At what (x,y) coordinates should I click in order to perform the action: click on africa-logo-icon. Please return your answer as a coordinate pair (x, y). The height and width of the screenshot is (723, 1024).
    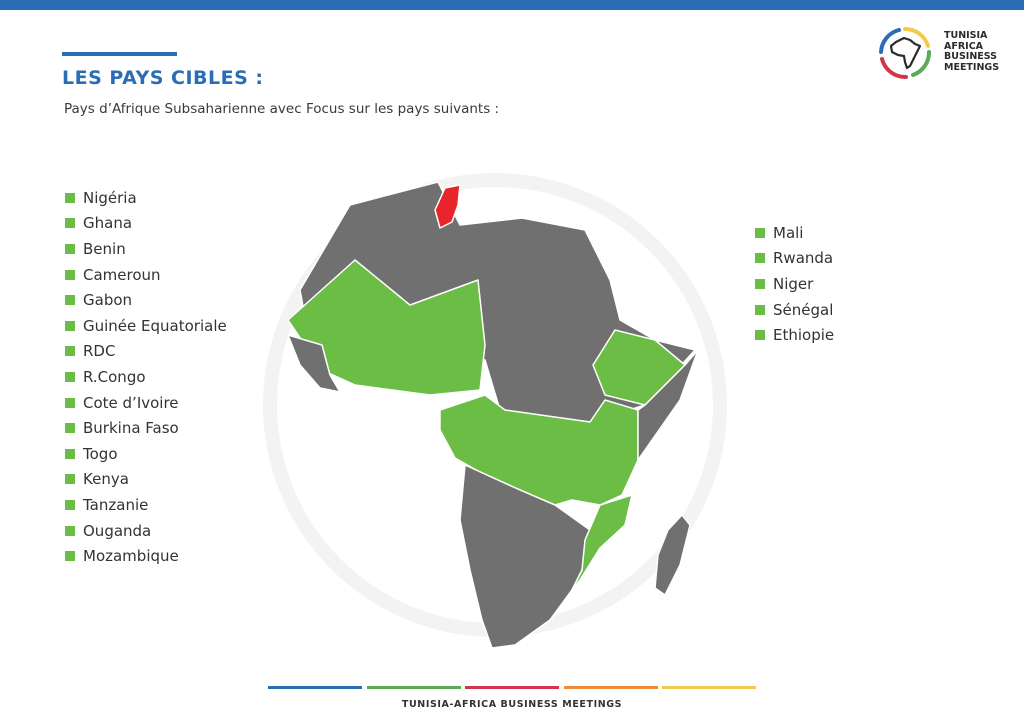
    Looking at the image, I should click on (905, 53).